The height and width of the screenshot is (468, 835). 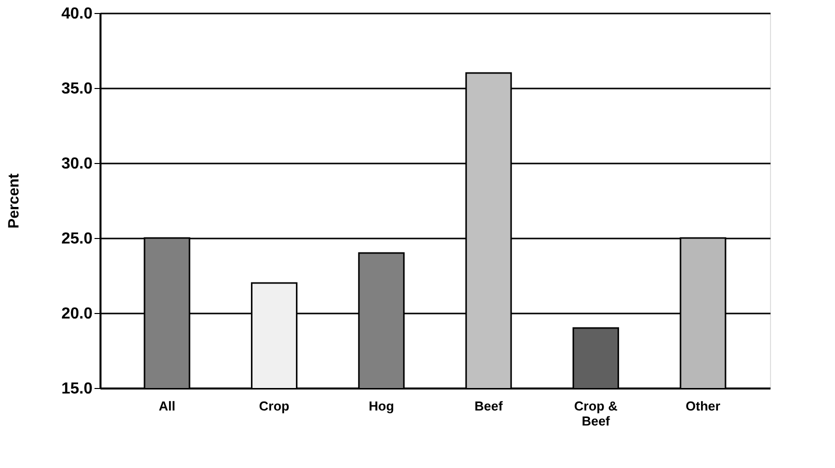 I want to click on x-tick-label: Beef, so click(x=489, y=406).